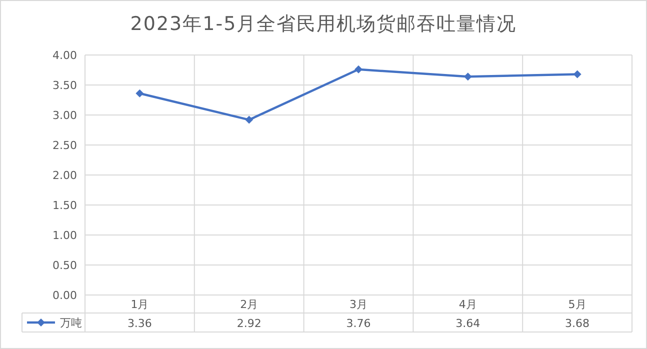 The height and width of the screenshot is (349, 647). Describe the element at coordinates (468, 323) in the screenshot. I see `data-label: 3.64` at that location.